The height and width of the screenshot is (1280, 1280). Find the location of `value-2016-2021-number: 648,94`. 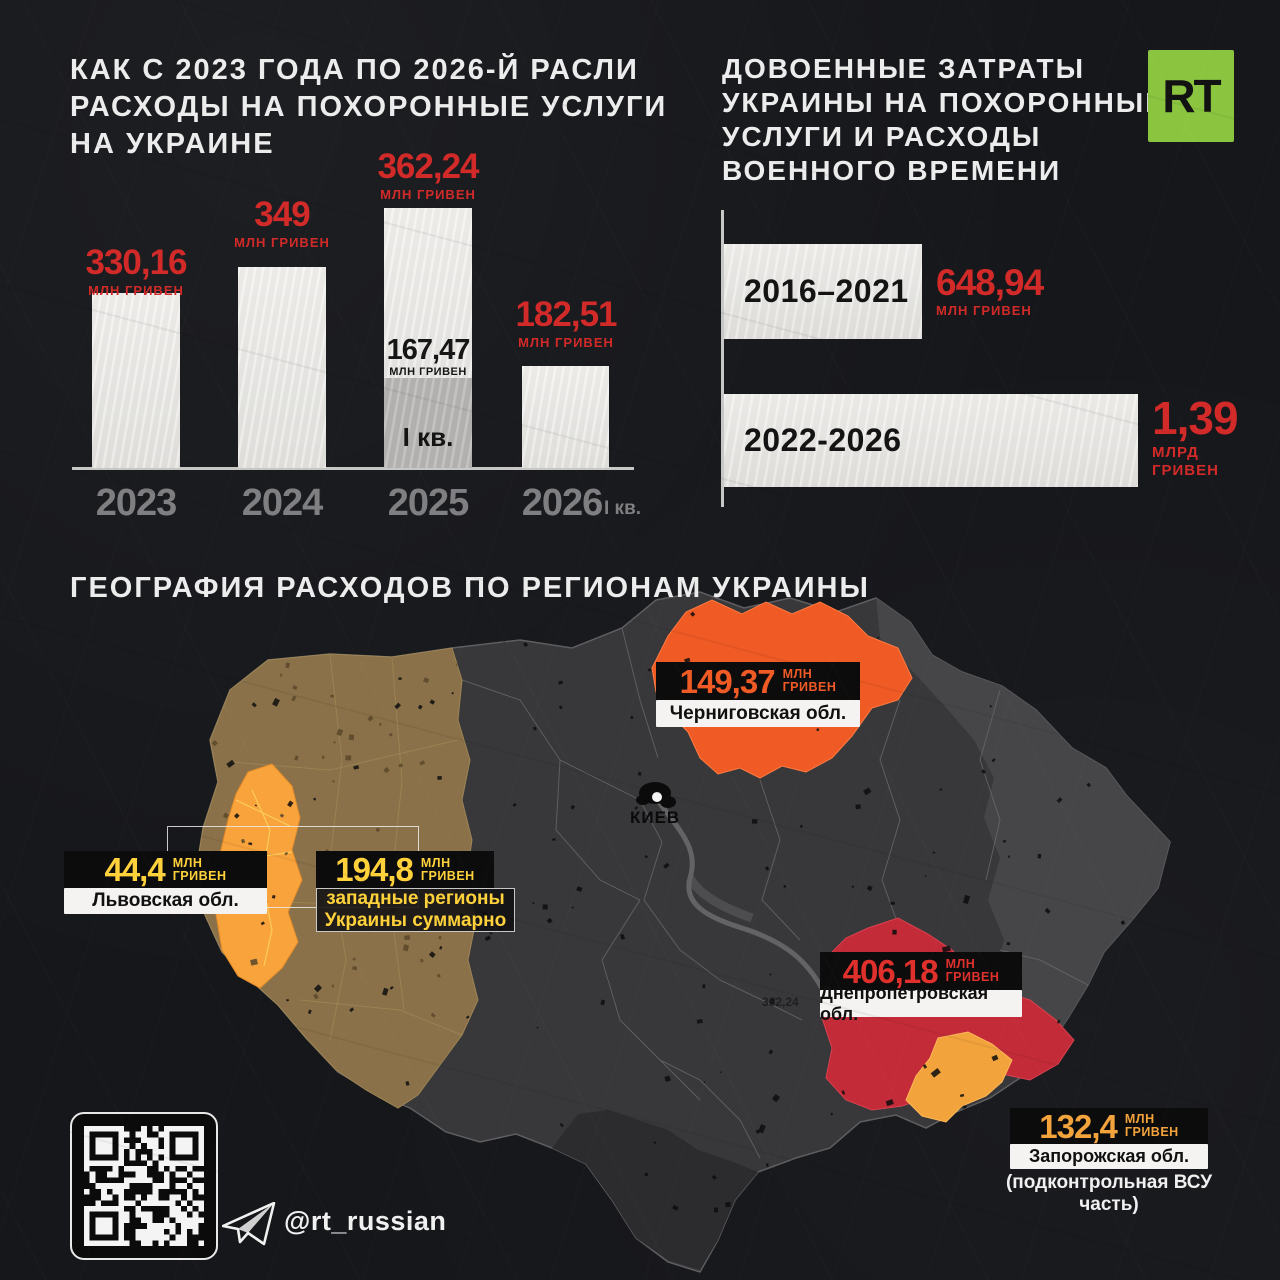

value-2016-2021-number: 648,94 is located at coordinates (990, 282).